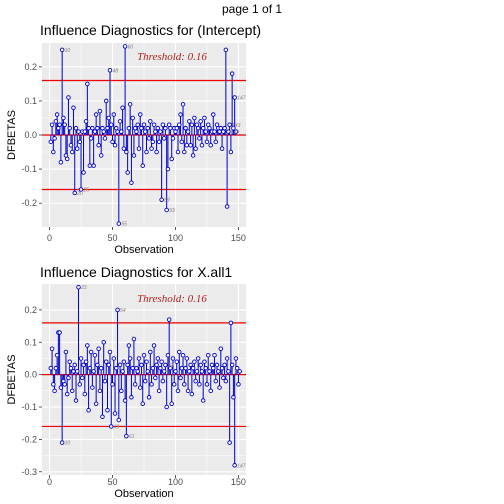  What do you see at coordinates (241, 466) in the screenshot?
I see `point-label: 147` at bounding box center [241, 466].